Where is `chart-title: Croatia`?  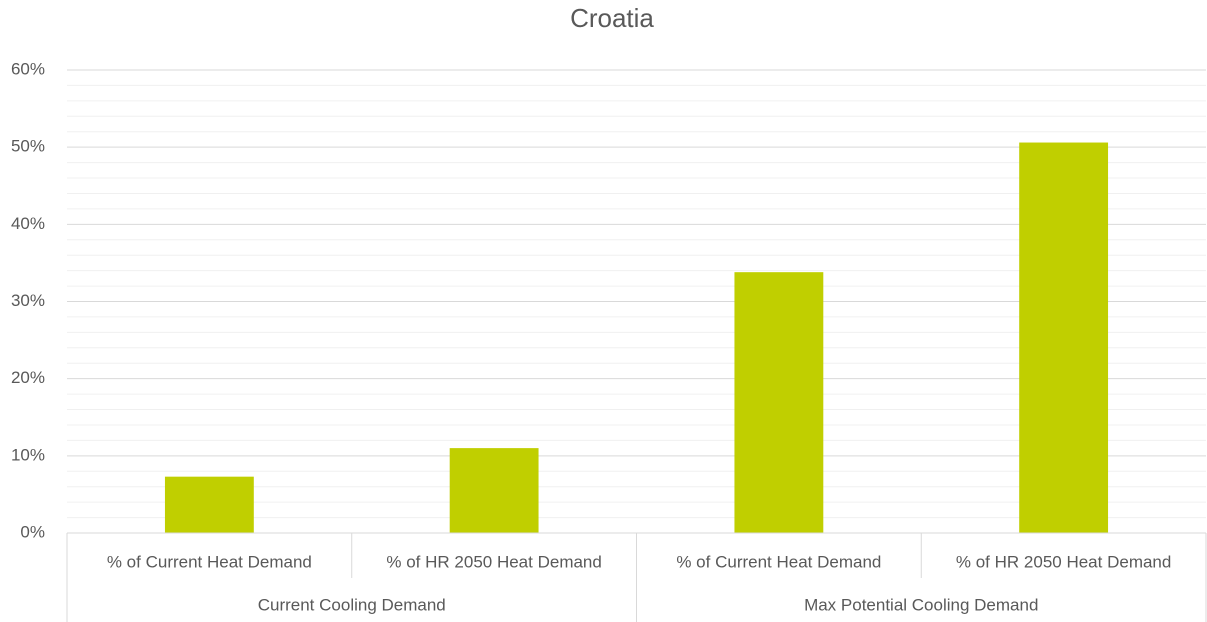
chart-title: Croatia is located at coordinates (612, 18).